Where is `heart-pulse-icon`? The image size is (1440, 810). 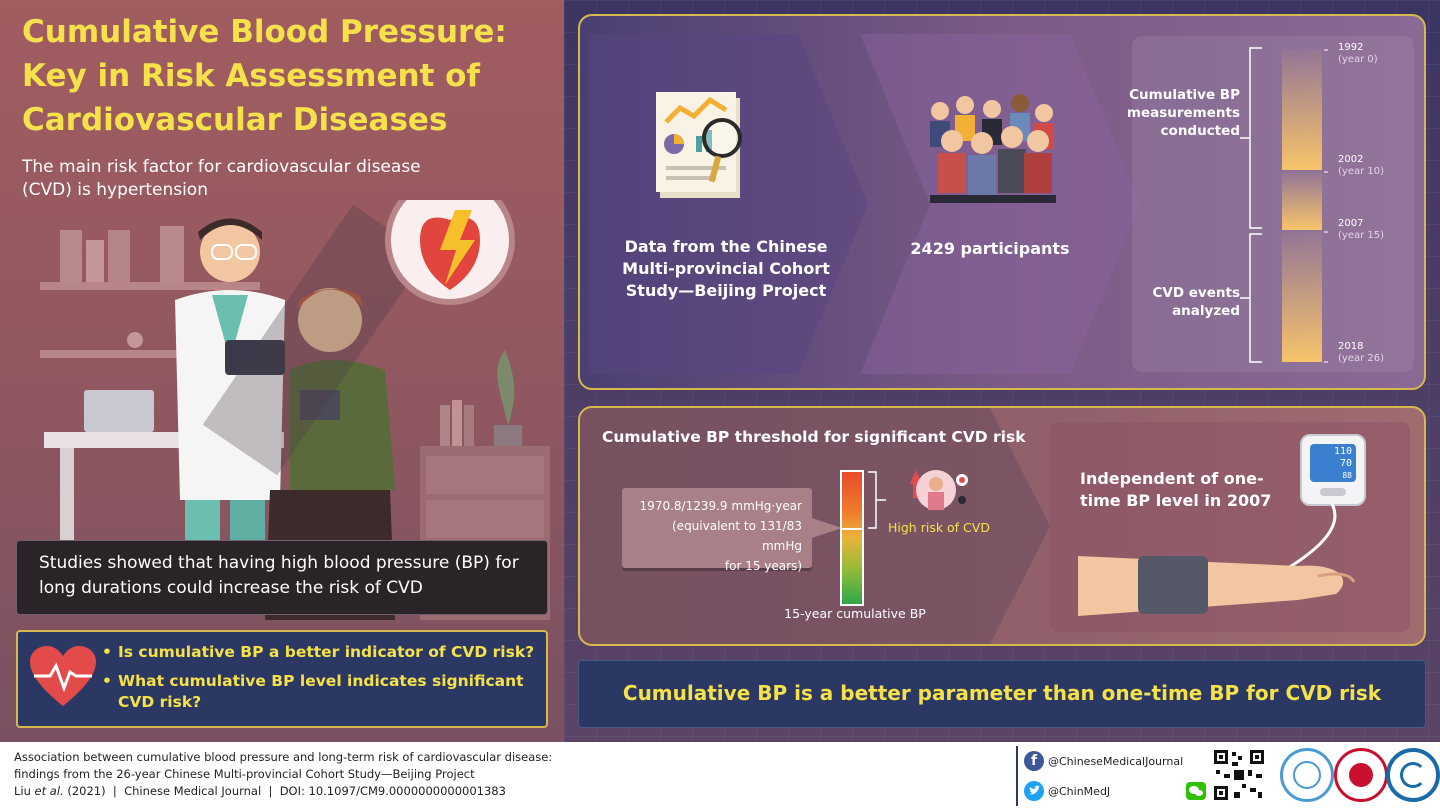 heart-pulse-icon is located at coordinates (63, 676).